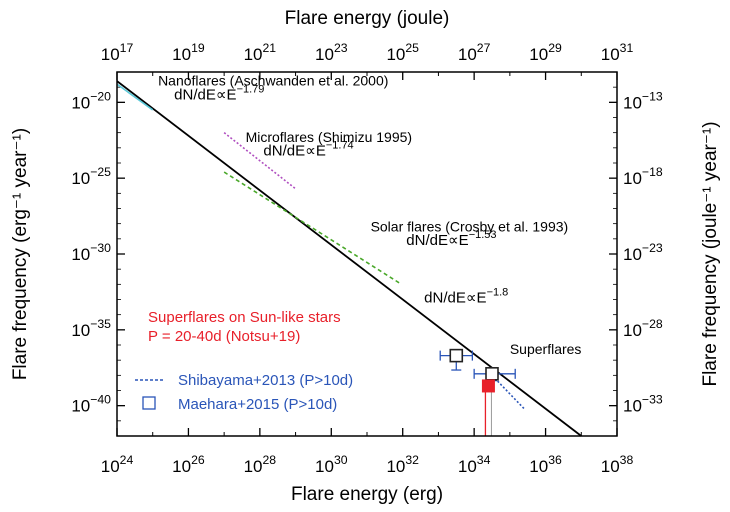 This screenshot has width=730, height=512. What do you see at coordinates (244, 317) in the screenshot?
I see `notsu-label-line1: Superflares on Sun-like stars` at bounding box center [244, 317].